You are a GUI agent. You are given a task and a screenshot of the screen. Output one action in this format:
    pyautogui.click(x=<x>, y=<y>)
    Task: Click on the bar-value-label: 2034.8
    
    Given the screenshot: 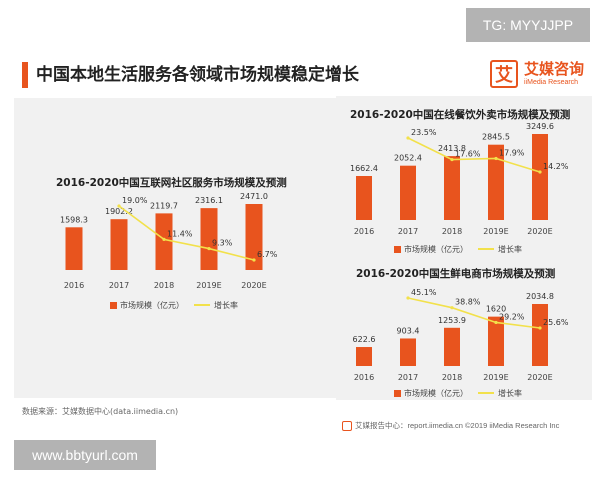 What is the action you would take?
    pyautogui.click(x=540, y=296)
    